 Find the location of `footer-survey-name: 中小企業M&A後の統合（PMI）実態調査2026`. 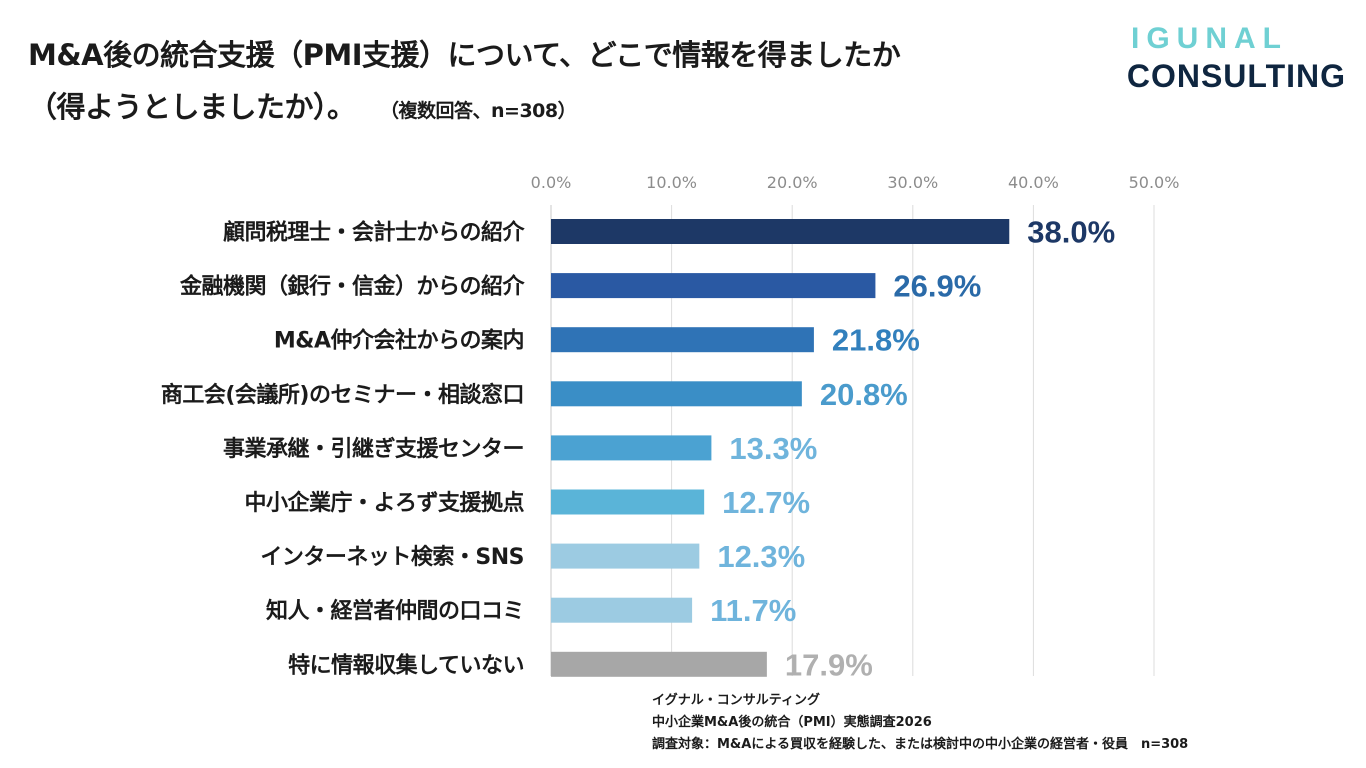

footer-survey-name: 中小企業M&A後の統合（PMI）実態調査2026 is located at coordinates (792, 722).